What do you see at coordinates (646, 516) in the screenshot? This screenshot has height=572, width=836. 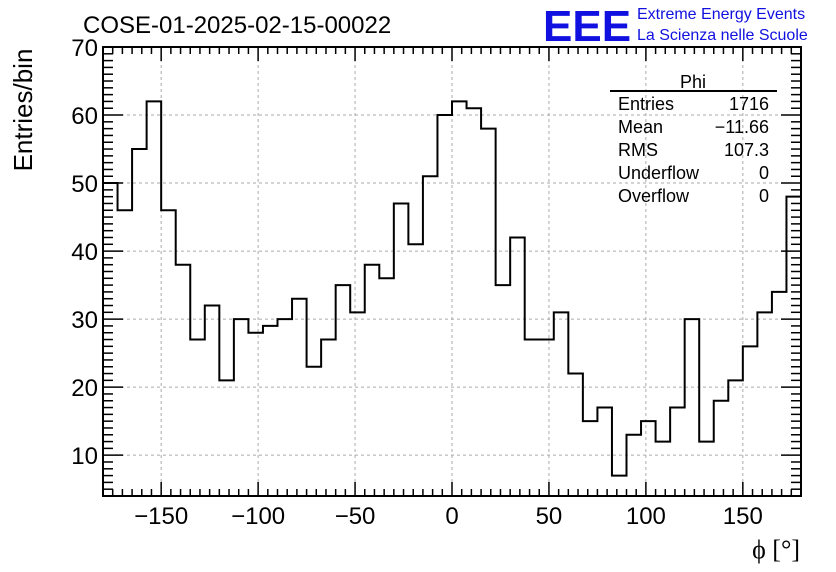 I see `x-tick-label: 100` at bounding box center [646, 516].